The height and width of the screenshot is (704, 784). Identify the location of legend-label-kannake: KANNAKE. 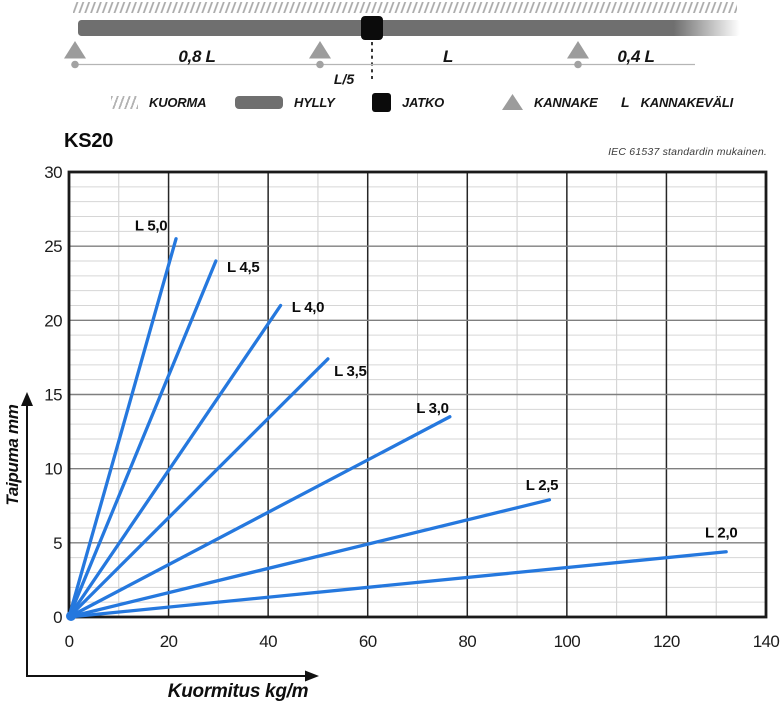
(566, 102).